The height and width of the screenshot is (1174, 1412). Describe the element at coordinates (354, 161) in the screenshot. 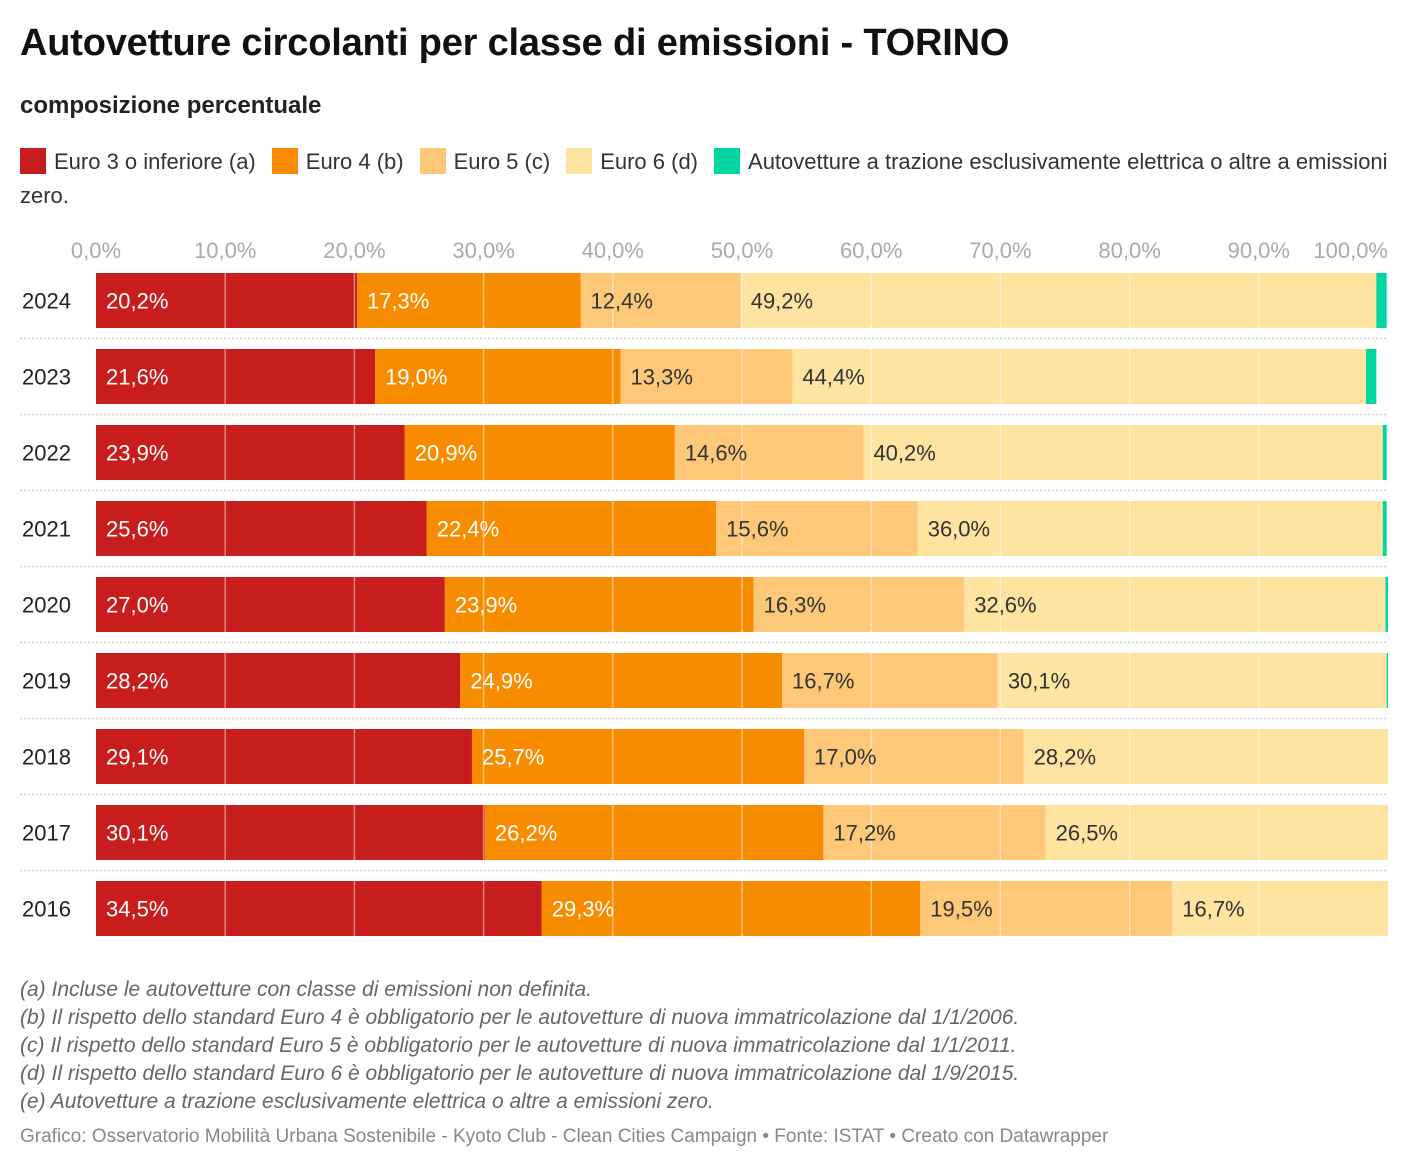

I see `legend-label: Euro 4 (b)` at that location.